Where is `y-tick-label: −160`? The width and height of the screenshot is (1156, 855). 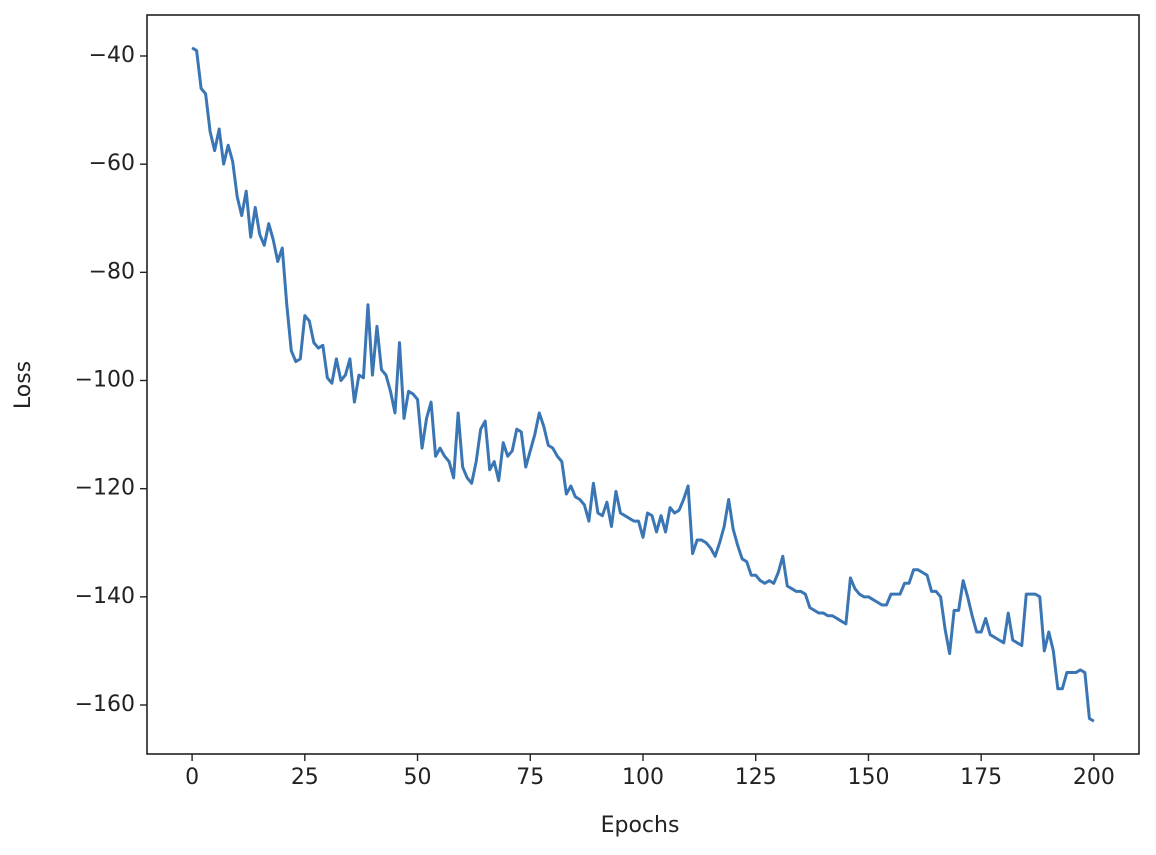 y-tick-label: −160 is located at coordinates (105, 704).